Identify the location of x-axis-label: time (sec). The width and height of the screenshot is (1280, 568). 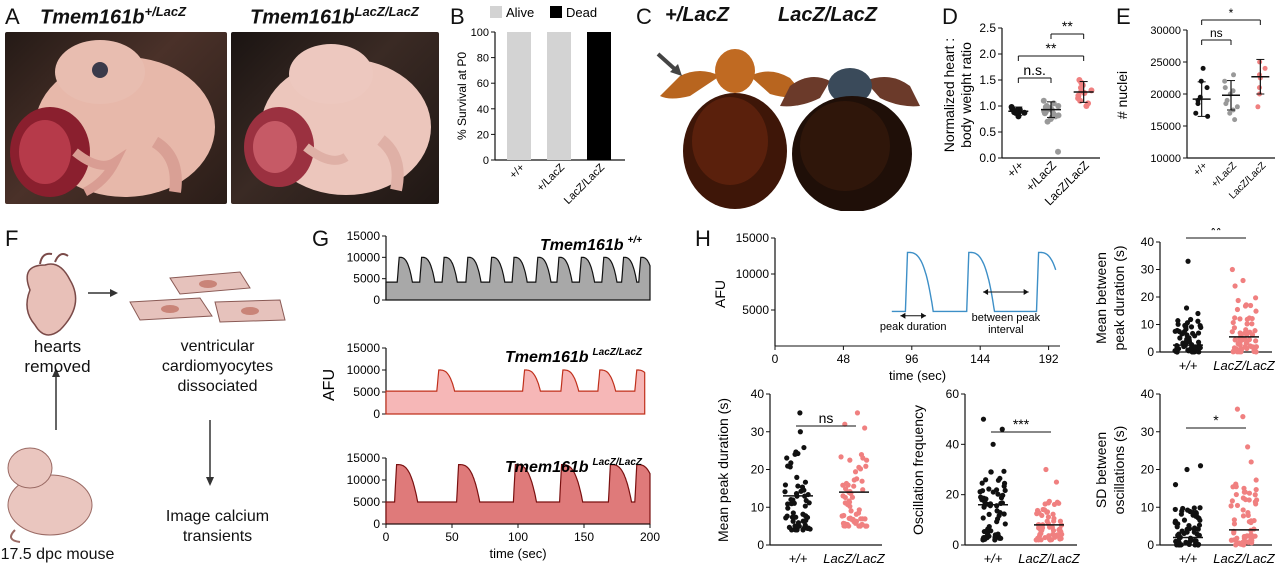
(517, 553).